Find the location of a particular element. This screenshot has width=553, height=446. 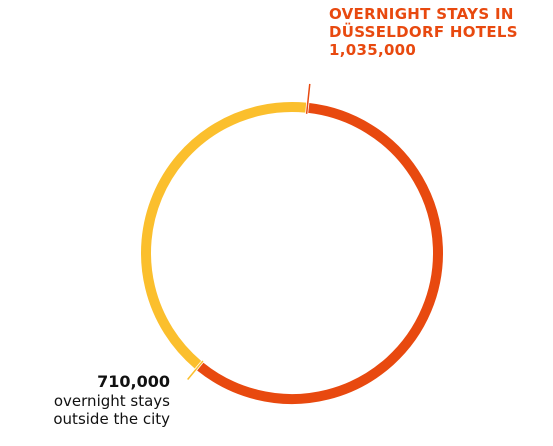

outside-value: 710,000 is located at coordinates (133, 381).